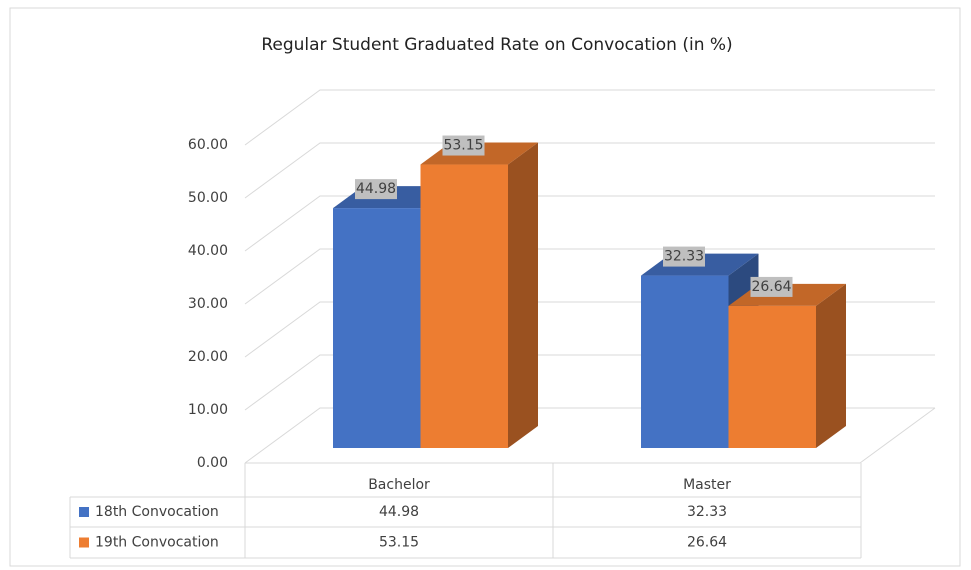 This screenshot has height=570, width=971. What do you see at coordinates (208, 357) in the screenshot?
I see `y-tick-label: 20.00` at bounding box center [208, 357].